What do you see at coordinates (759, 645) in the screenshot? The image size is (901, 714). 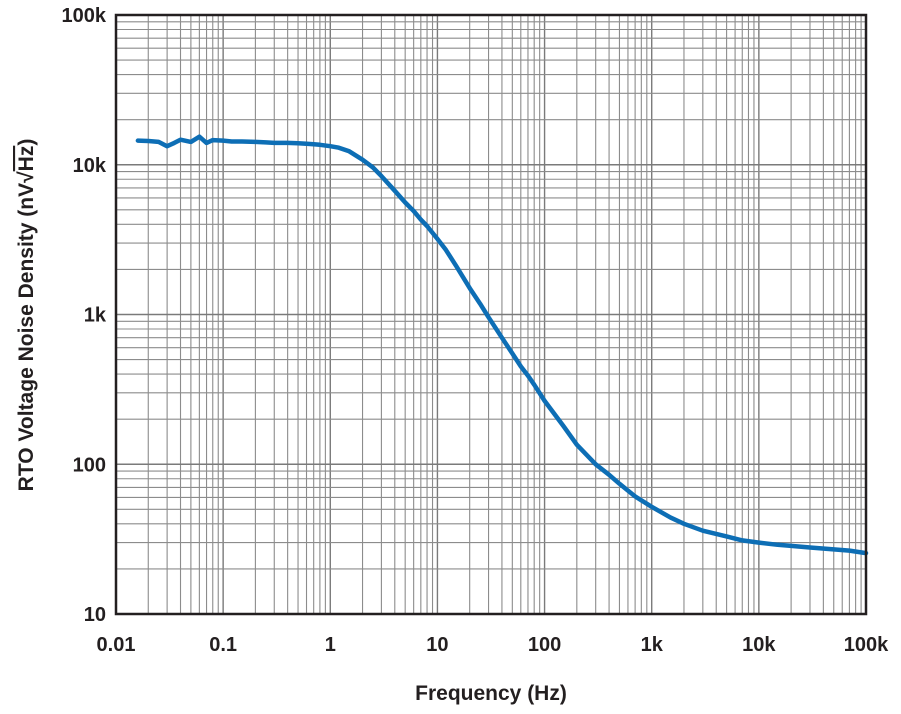 I see `x-tick-label: 10k` at bounding box center [759, 645].